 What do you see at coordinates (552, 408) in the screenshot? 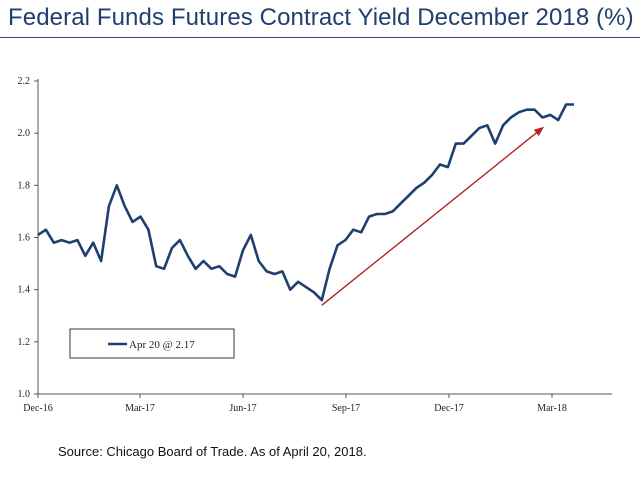
I see `x-tick-label: Mar-18` at bounding box center [552, 408].